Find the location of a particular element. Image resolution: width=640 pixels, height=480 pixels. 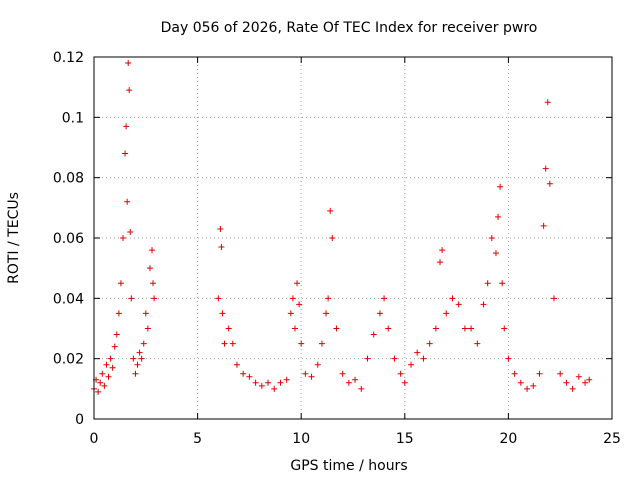

x-tick-label: 10 is located at coordinates (301, 439).